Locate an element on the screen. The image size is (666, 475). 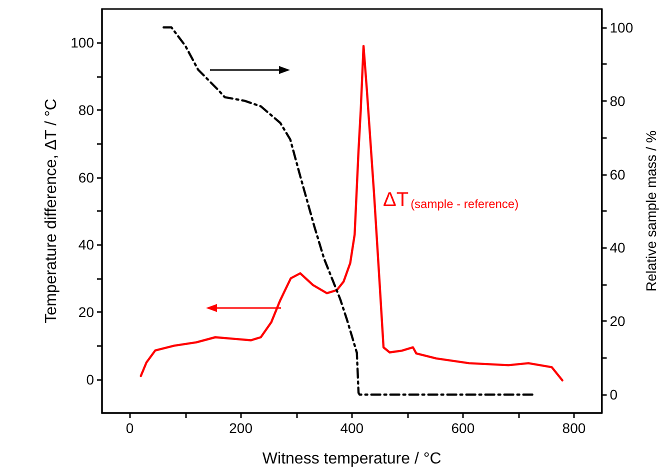
x-tick-label: 600 is located at coordinates (463, 428).